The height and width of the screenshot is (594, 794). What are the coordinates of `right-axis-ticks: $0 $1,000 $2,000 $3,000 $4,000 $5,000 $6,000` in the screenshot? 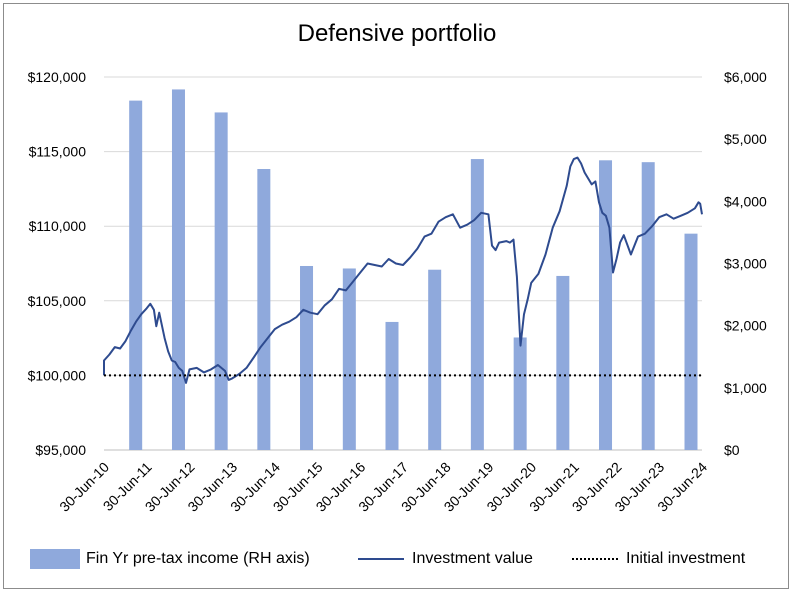 It's located at (745, 263).